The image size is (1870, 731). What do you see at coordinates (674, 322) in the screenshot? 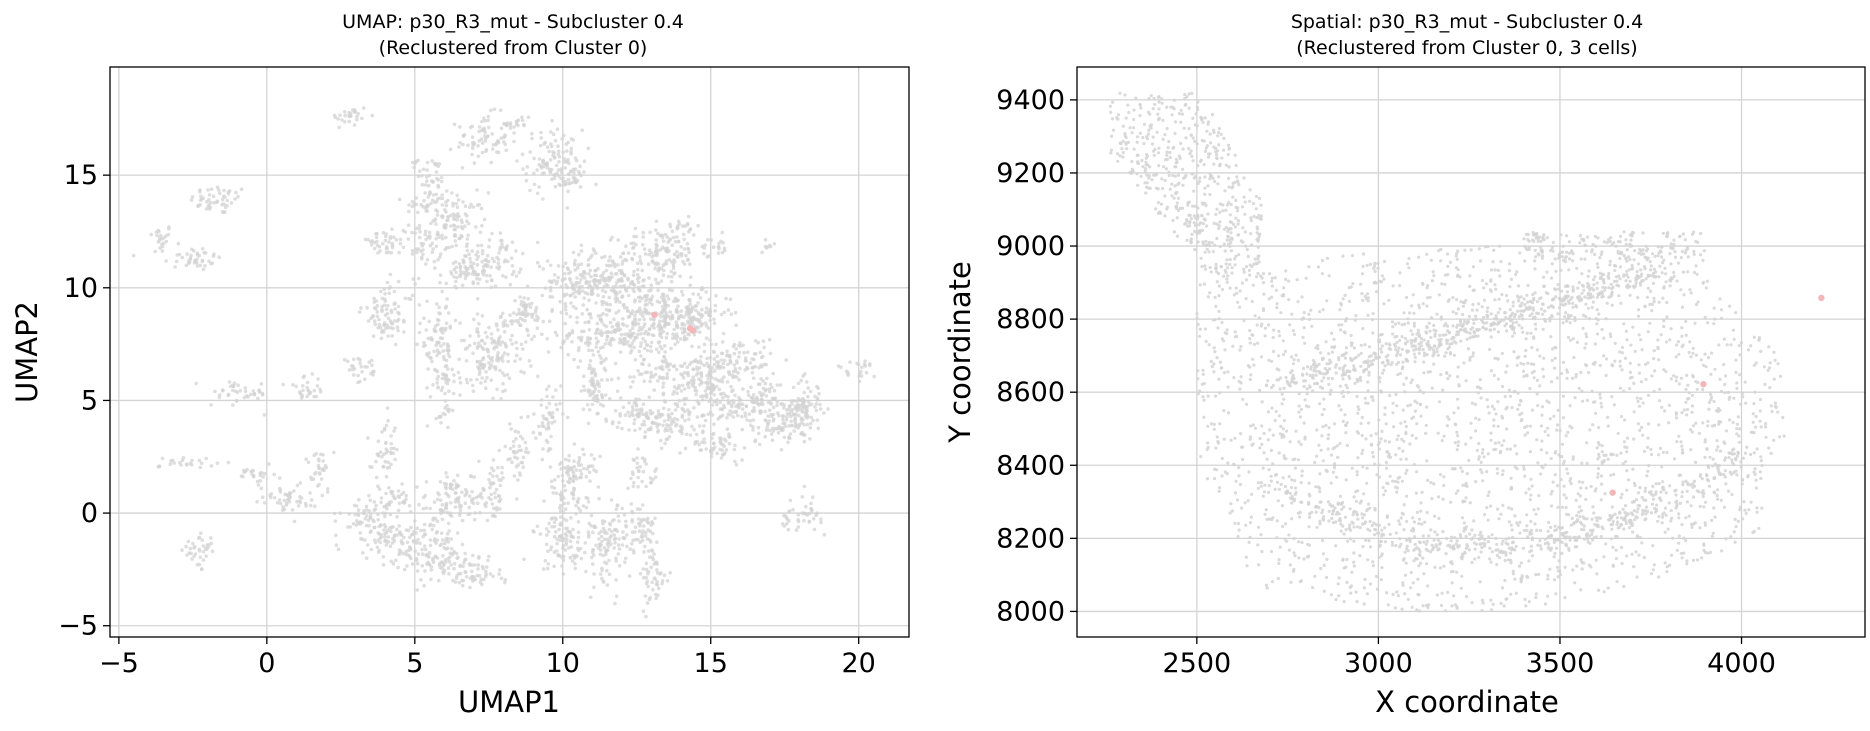
I see `umap-highlight-points` at bounding box center [674, 322].